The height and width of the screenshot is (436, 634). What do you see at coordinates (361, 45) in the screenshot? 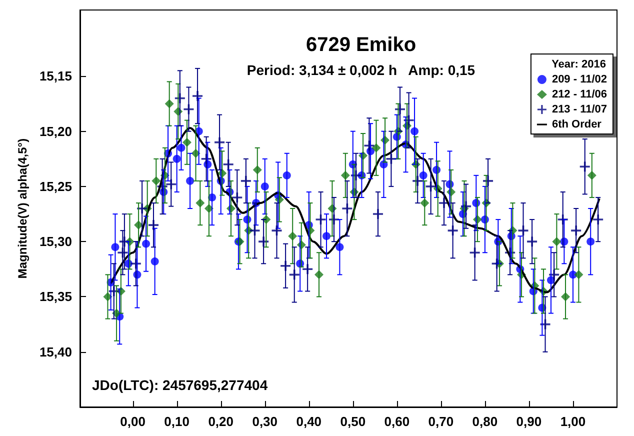
I see `text: 6729 Emiko` at bounding box center [361, 45].